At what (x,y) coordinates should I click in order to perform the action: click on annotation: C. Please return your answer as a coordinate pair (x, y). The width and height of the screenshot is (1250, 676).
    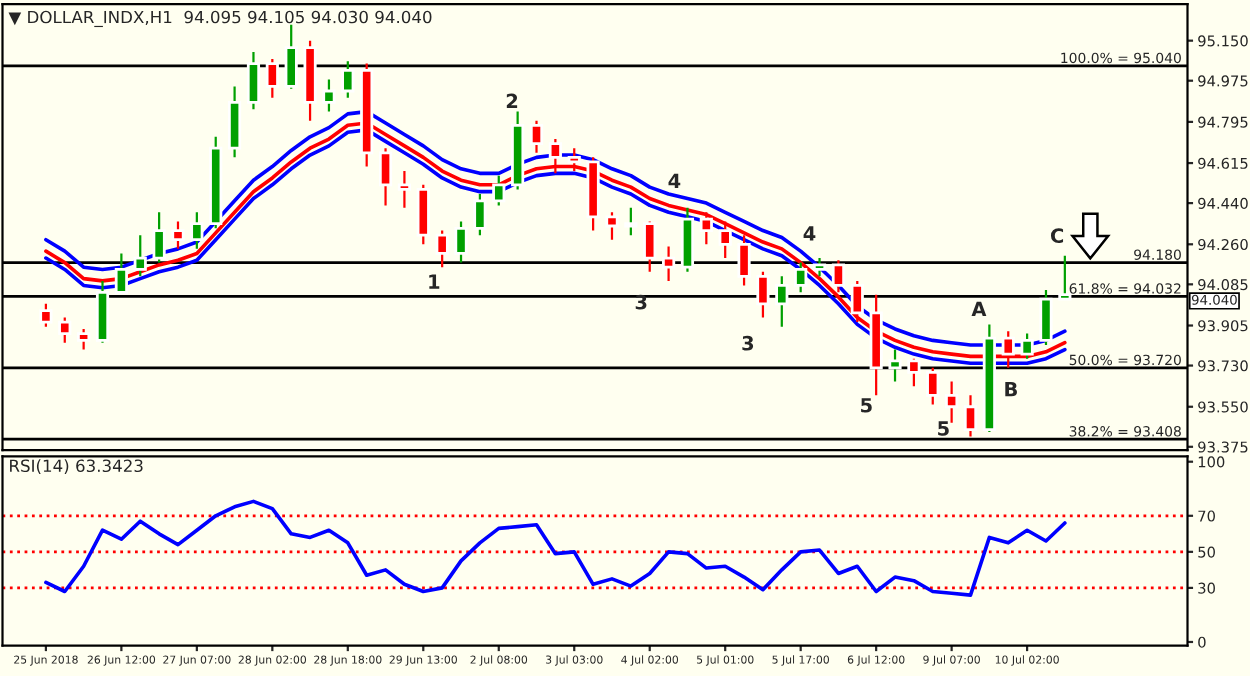
    Looking at the image, I should click on (1057, 236).